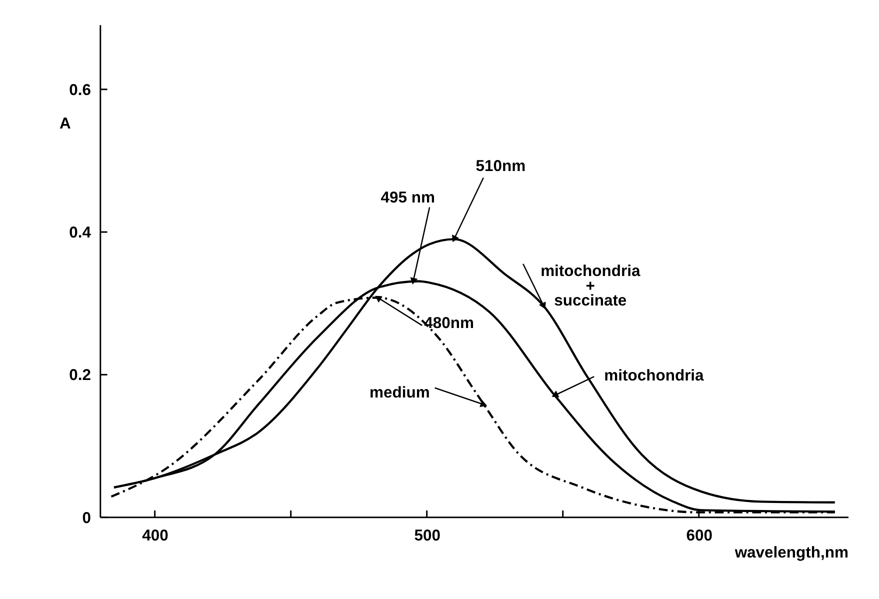 The image size is (879, 599). What do you see at coordinates (399, 393) in the screenshot?
I see `text: medium` at bounding box center [399, 393].